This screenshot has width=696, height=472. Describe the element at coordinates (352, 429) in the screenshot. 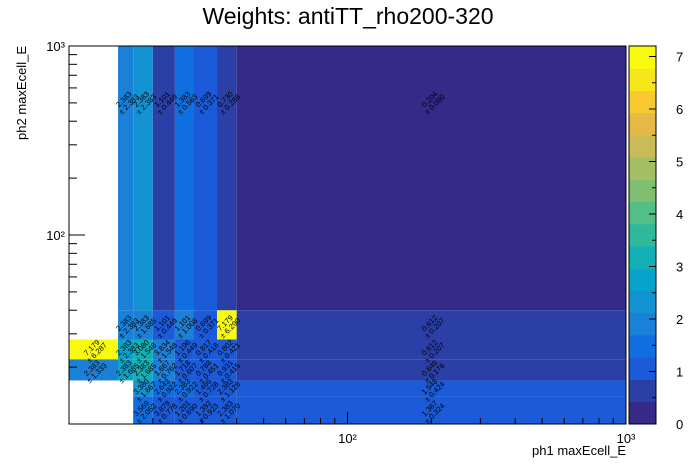

I see `x-axis-ticks: 10² 10³` at that location.